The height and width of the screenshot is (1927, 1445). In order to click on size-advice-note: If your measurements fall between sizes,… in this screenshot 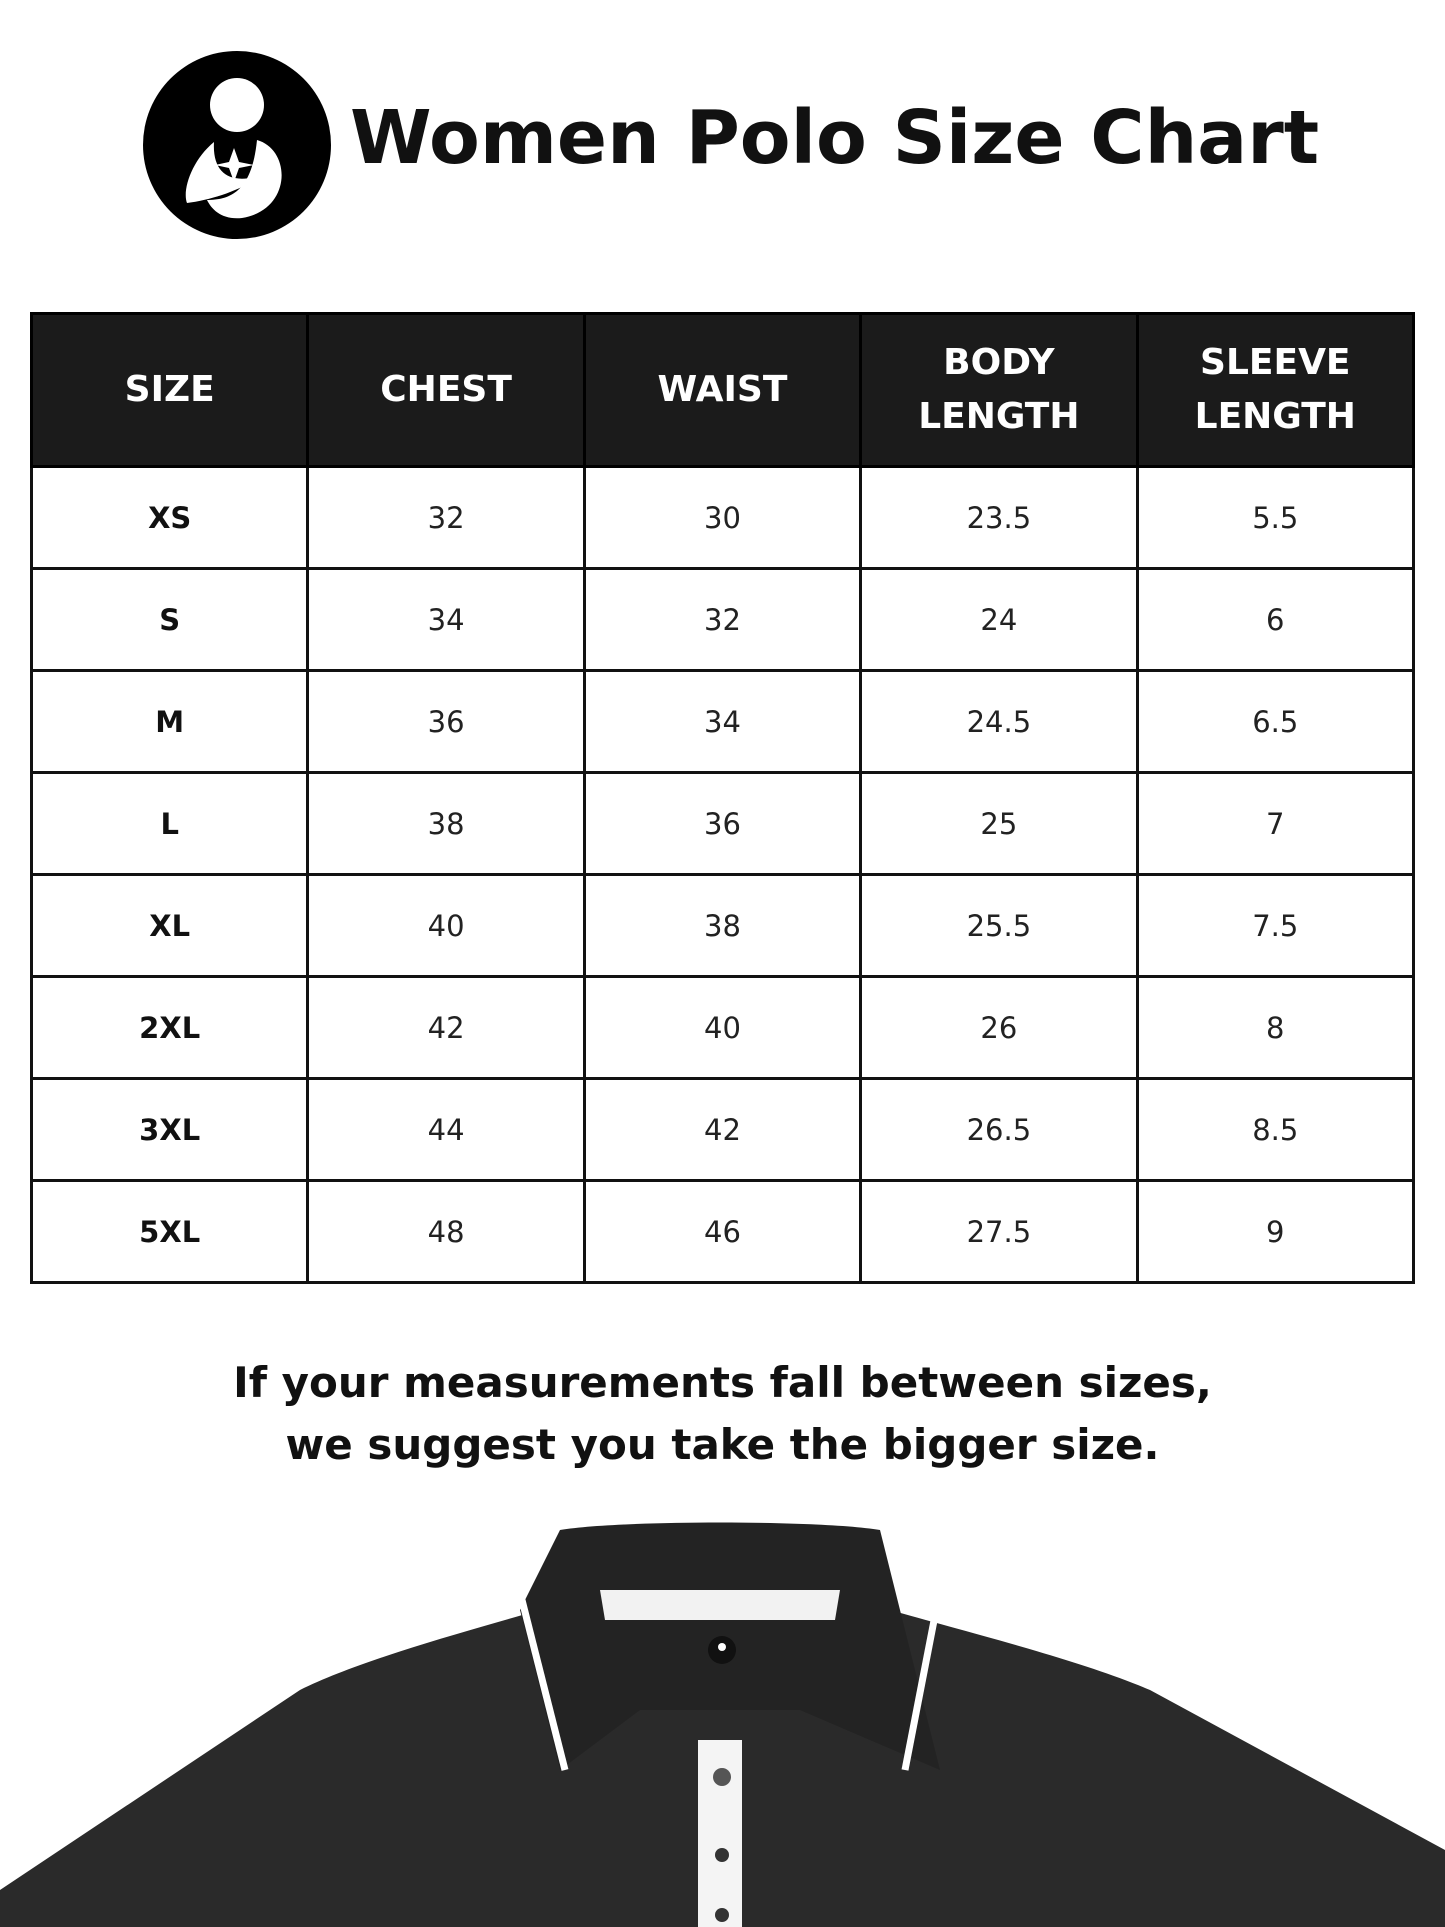, I will do `click(722, 1414)`.